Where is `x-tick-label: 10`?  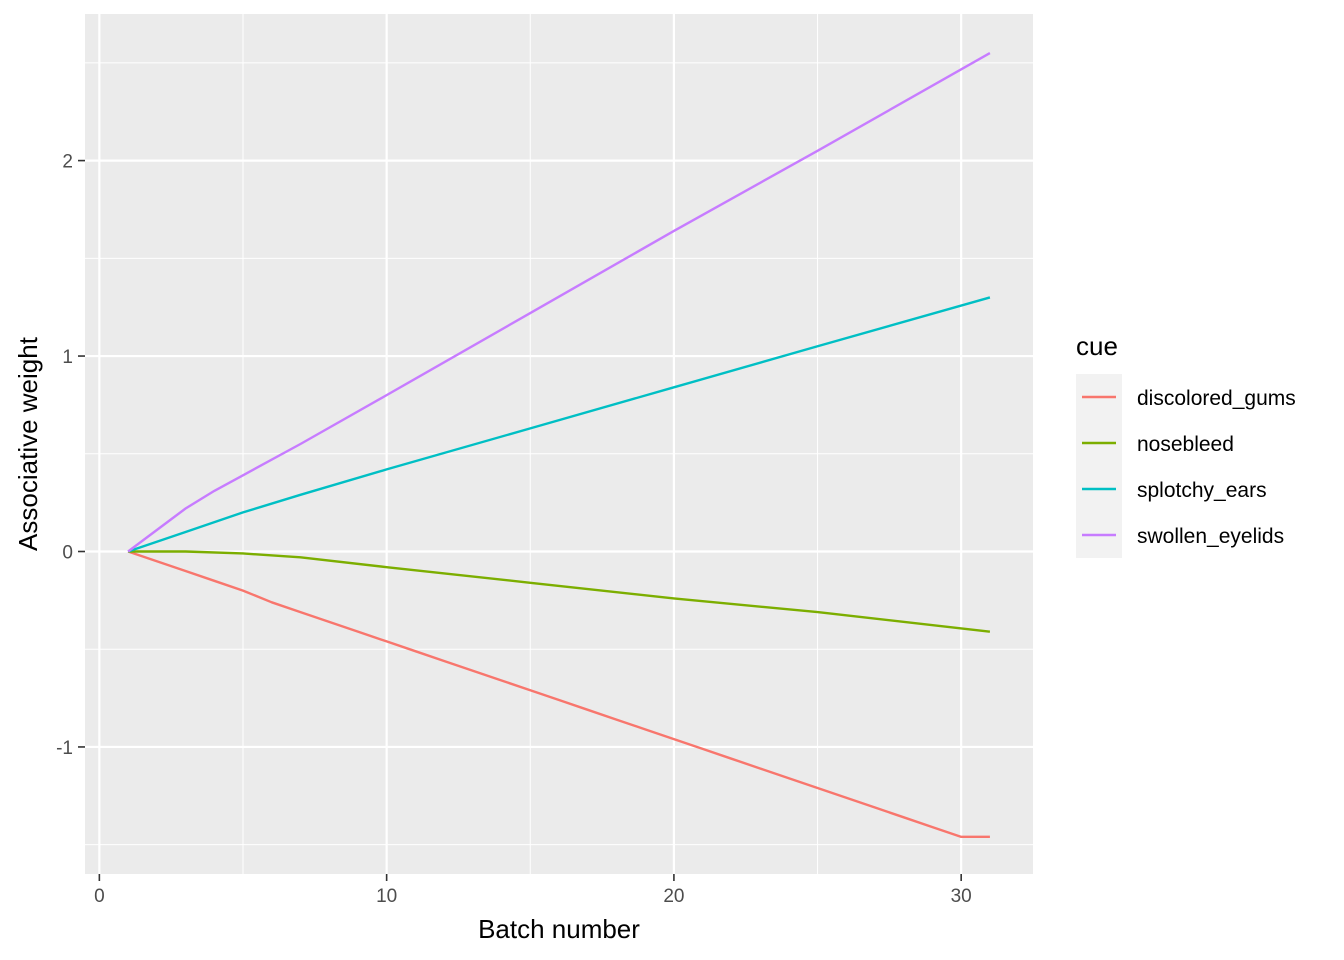 x-tick-label: 10 is located at coordinates (386, 896).